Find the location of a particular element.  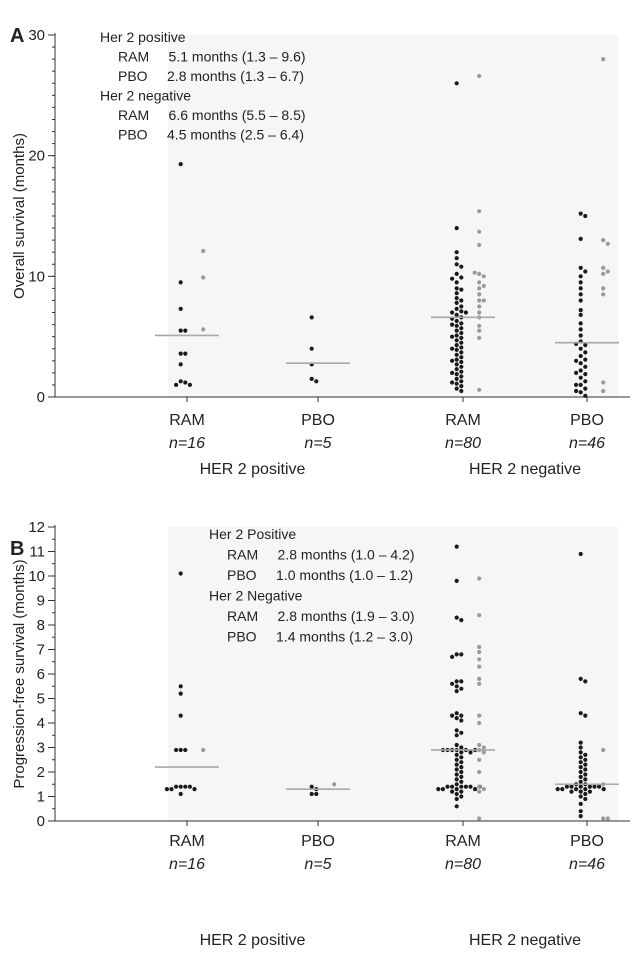

category-n-label: n=5 is located at coordinates (317, 864).